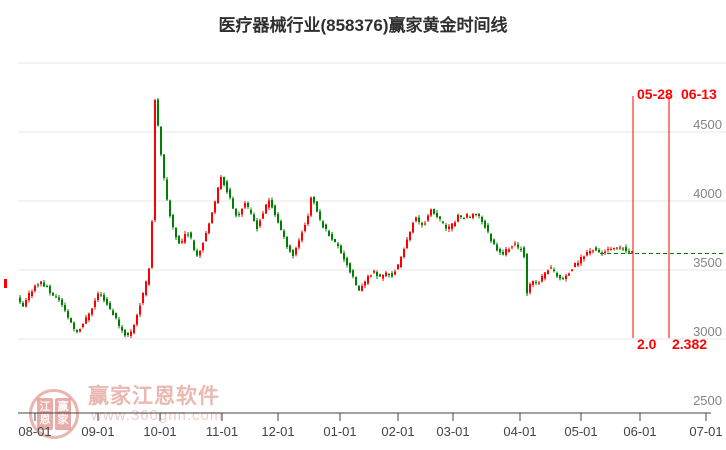 The image size is (726, 450). I want to click on x-axis-label: 01-01, so click(339, 431).